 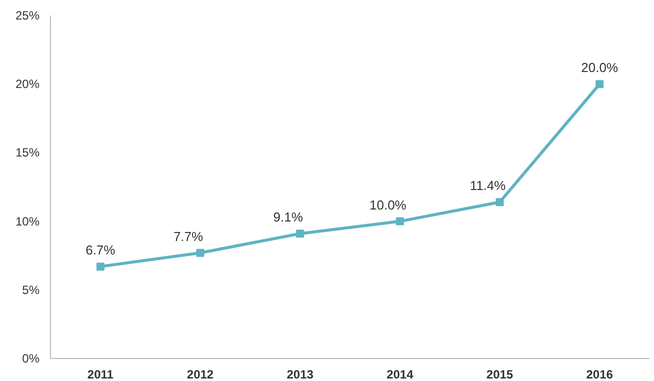 I want to click on y-tick-label: 25%, so click(x=27, y=15).